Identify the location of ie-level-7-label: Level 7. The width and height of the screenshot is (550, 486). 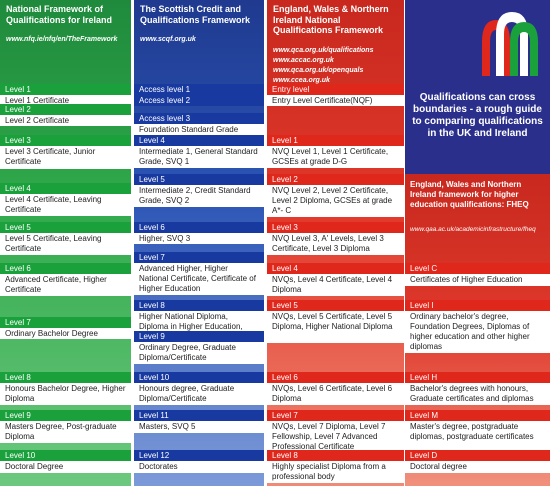
(65, 322).